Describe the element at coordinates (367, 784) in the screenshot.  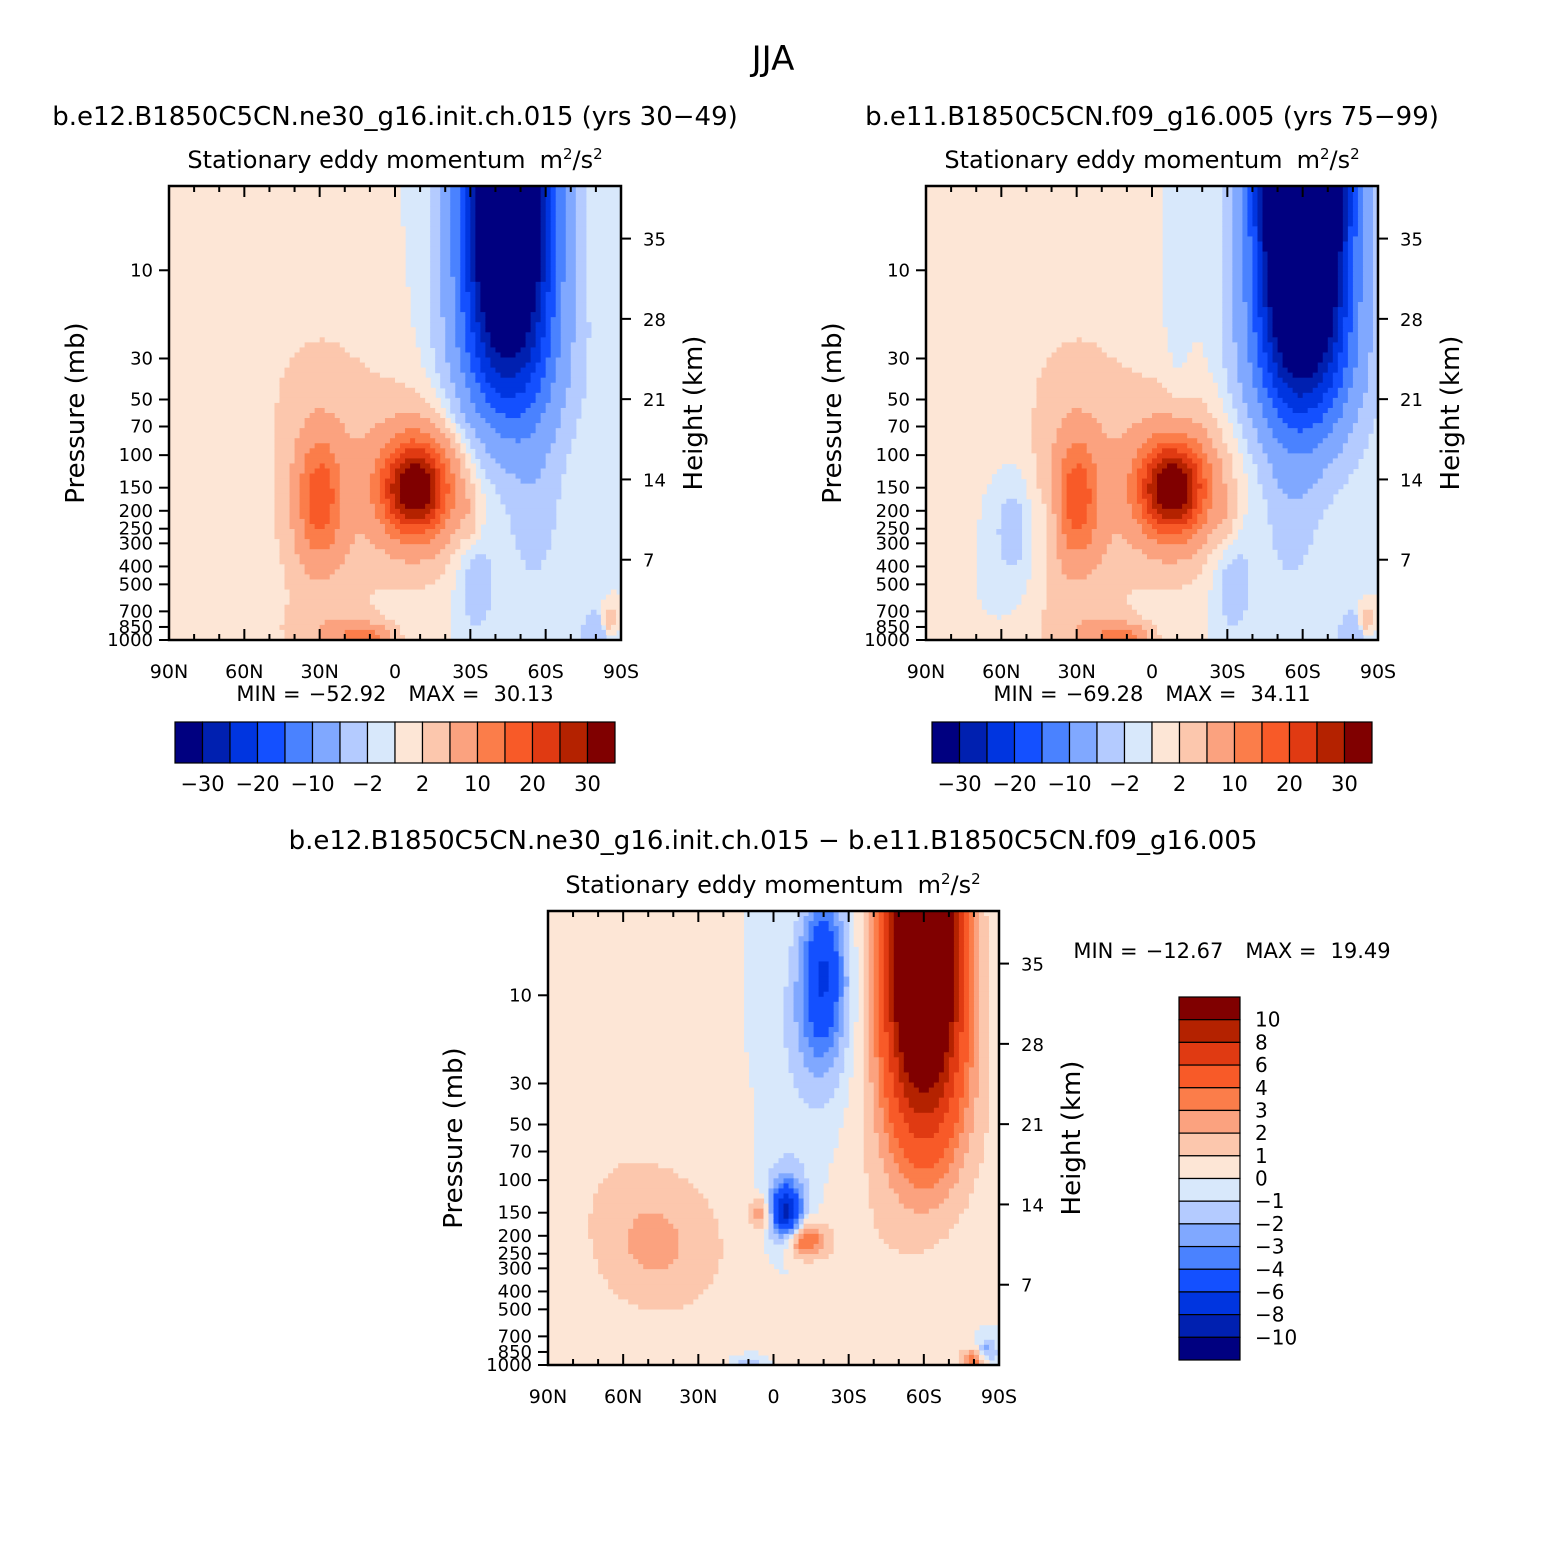
I see `colorbar-label: −2` at that location.